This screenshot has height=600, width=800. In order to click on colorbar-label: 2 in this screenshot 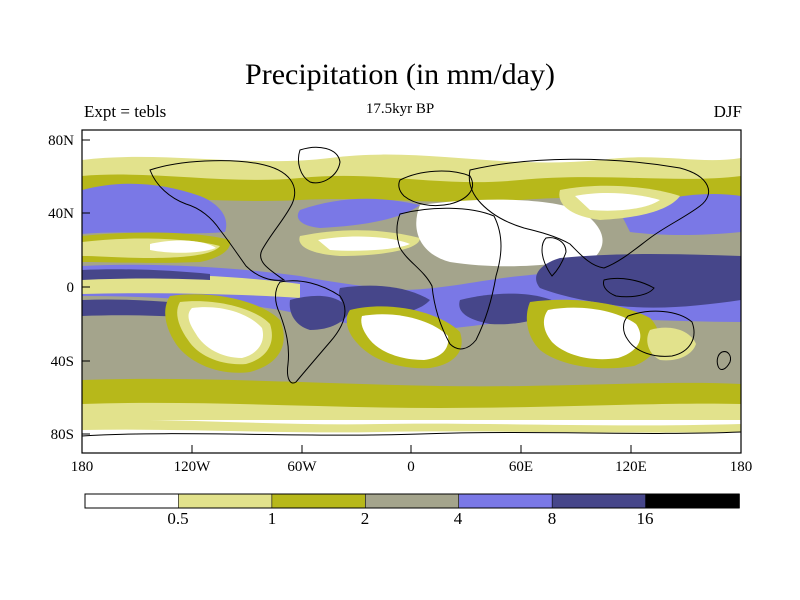, I will do `click(365, 518)`.